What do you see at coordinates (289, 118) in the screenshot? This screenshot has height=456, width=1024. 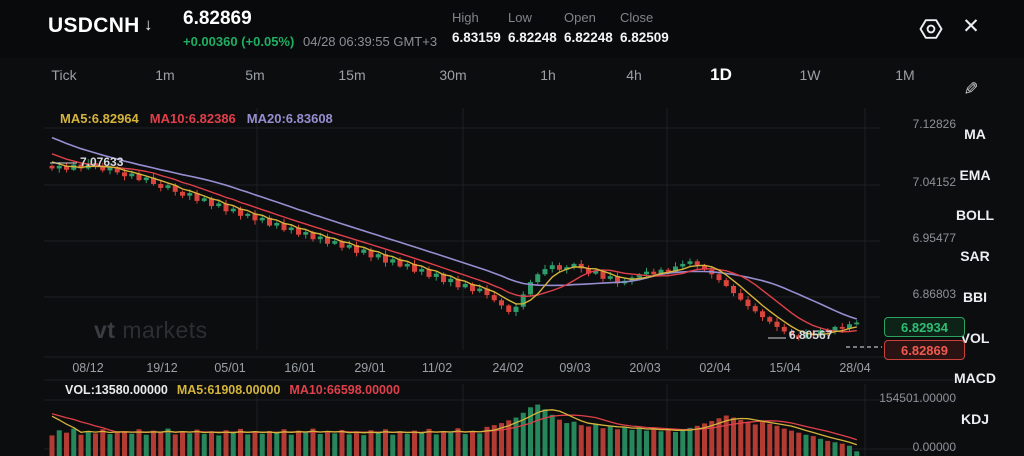 I see `ma-legend-item: MA20:6.83608` at bounding box center [289, 118].